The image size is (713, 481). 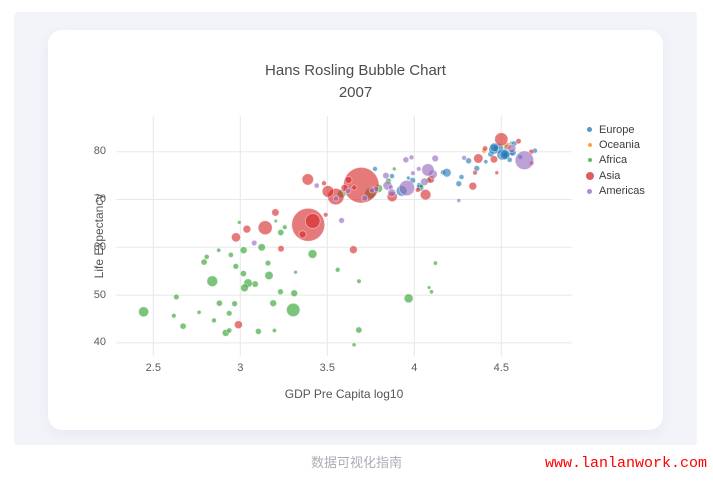 I want to click on legend-label: Africa, so click(x=613, y=160).